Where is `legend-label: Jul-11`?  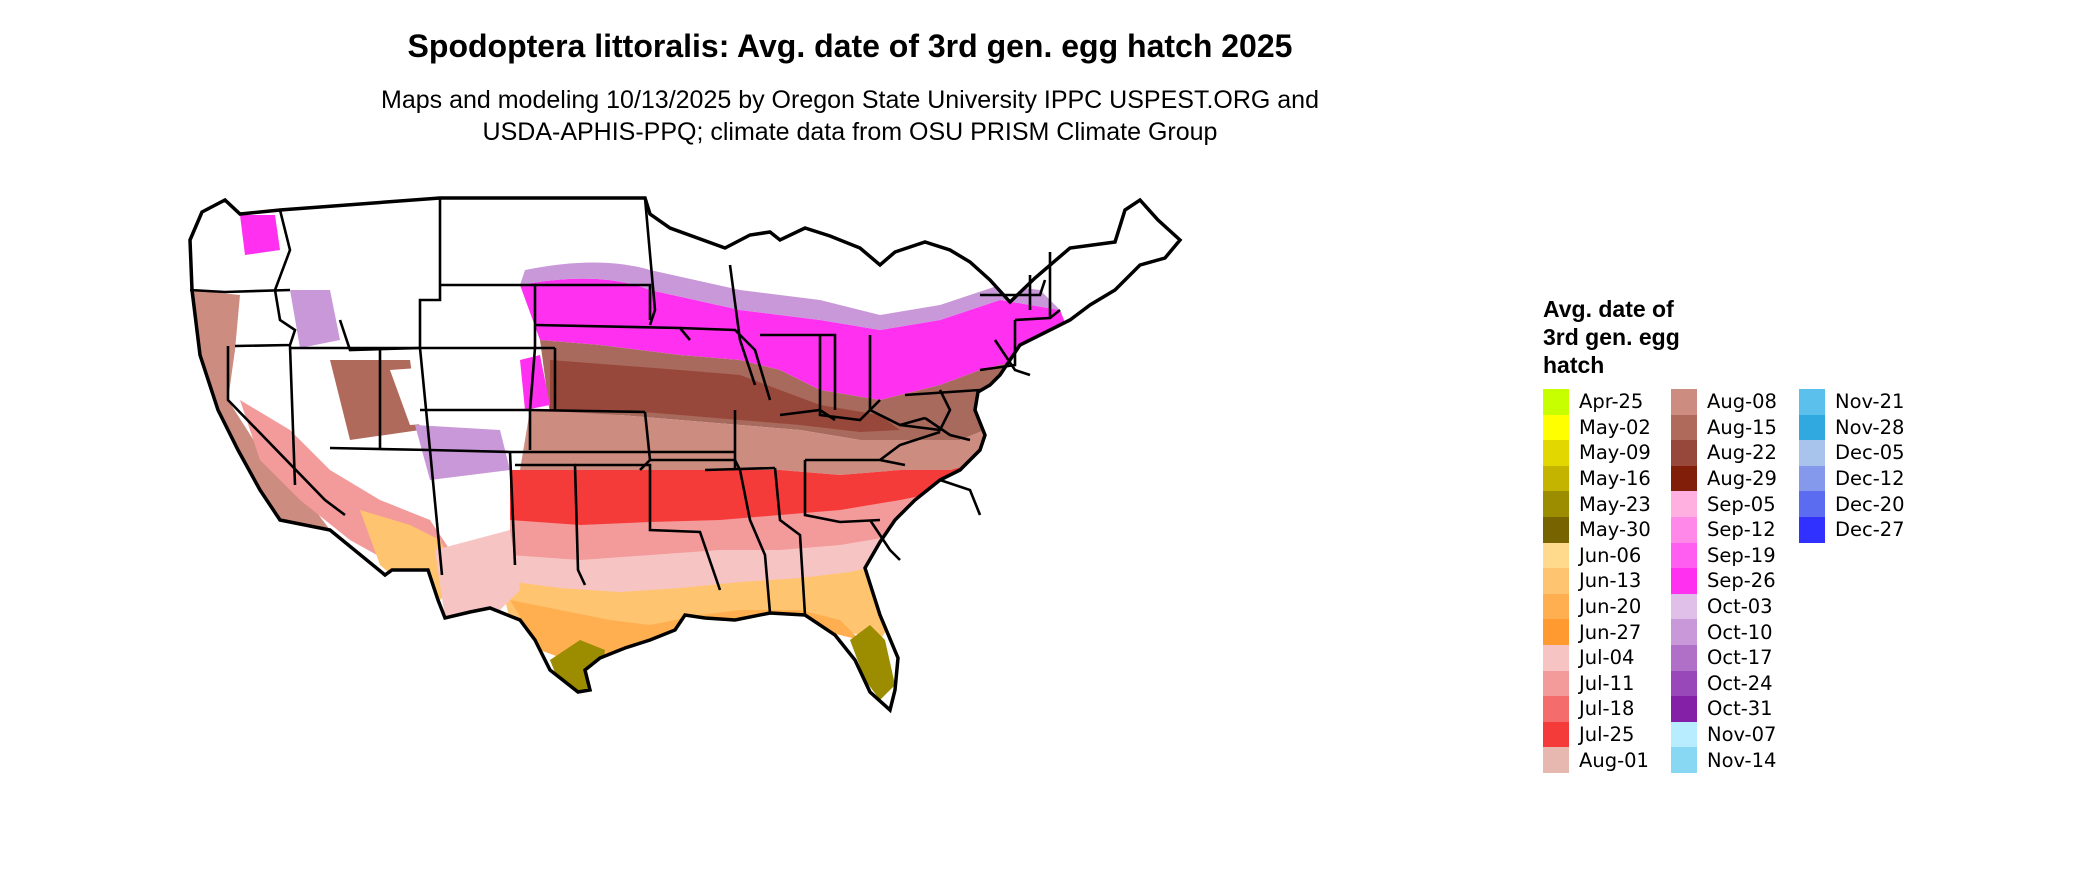 legend-label: Jul-11 is located at coordinates (1607, 683).